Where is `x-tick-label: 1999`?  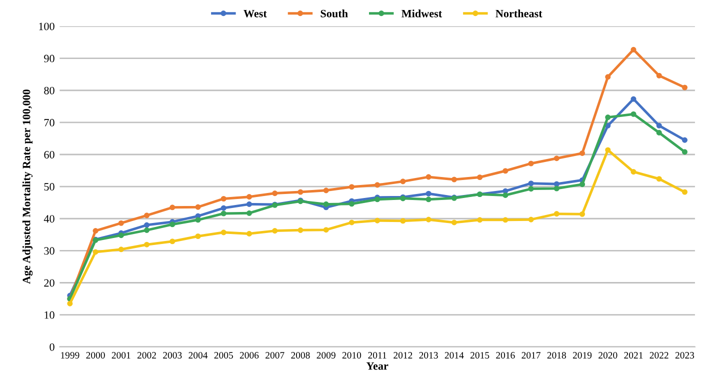 x-tick-label: 1999 is located at coordinates (70, 355).